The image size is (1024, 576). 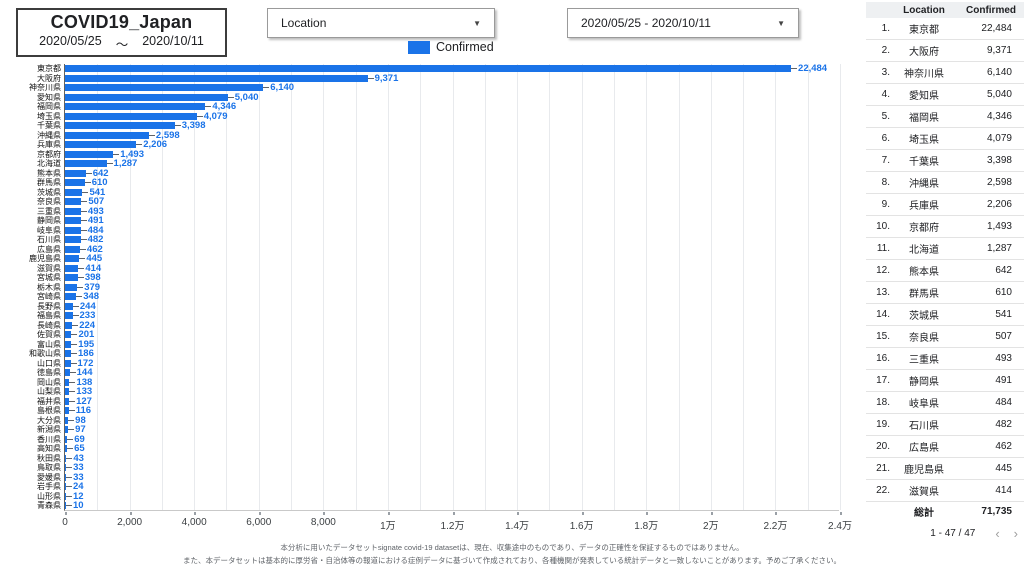 What do you see at coordinates (67, 430) in the screenshot?
I see `bar-新潟県` at bounding box center [67, 430].